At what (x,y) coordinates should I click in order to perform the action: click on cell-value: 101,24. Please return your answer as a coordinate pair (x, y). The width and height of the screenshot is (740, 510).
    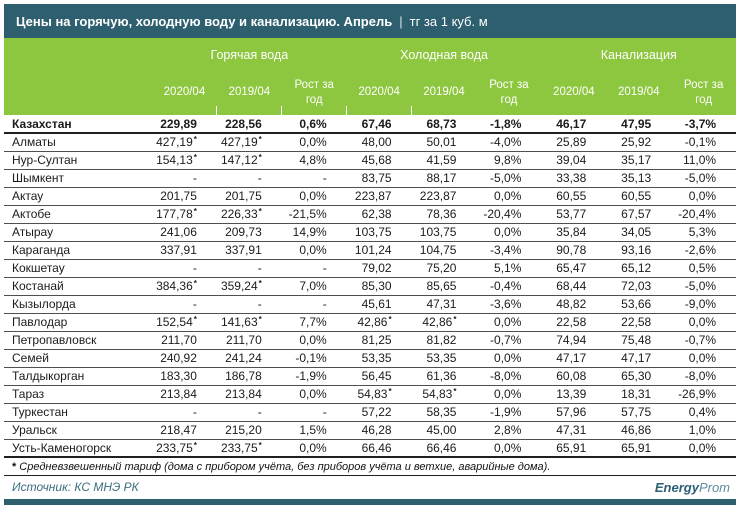
    Looking at the image, I should click on (379, 250).